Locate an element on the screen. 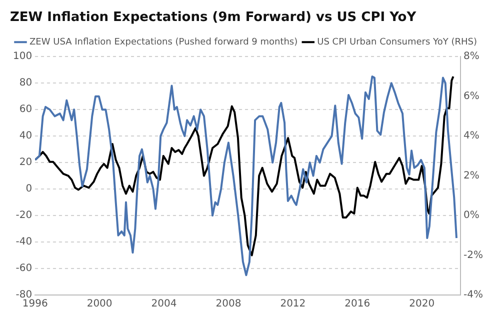 Image resolution: width=500 pixels, height=321 pixels. y-tick-label: 0 is located at coordinates (29, 189).